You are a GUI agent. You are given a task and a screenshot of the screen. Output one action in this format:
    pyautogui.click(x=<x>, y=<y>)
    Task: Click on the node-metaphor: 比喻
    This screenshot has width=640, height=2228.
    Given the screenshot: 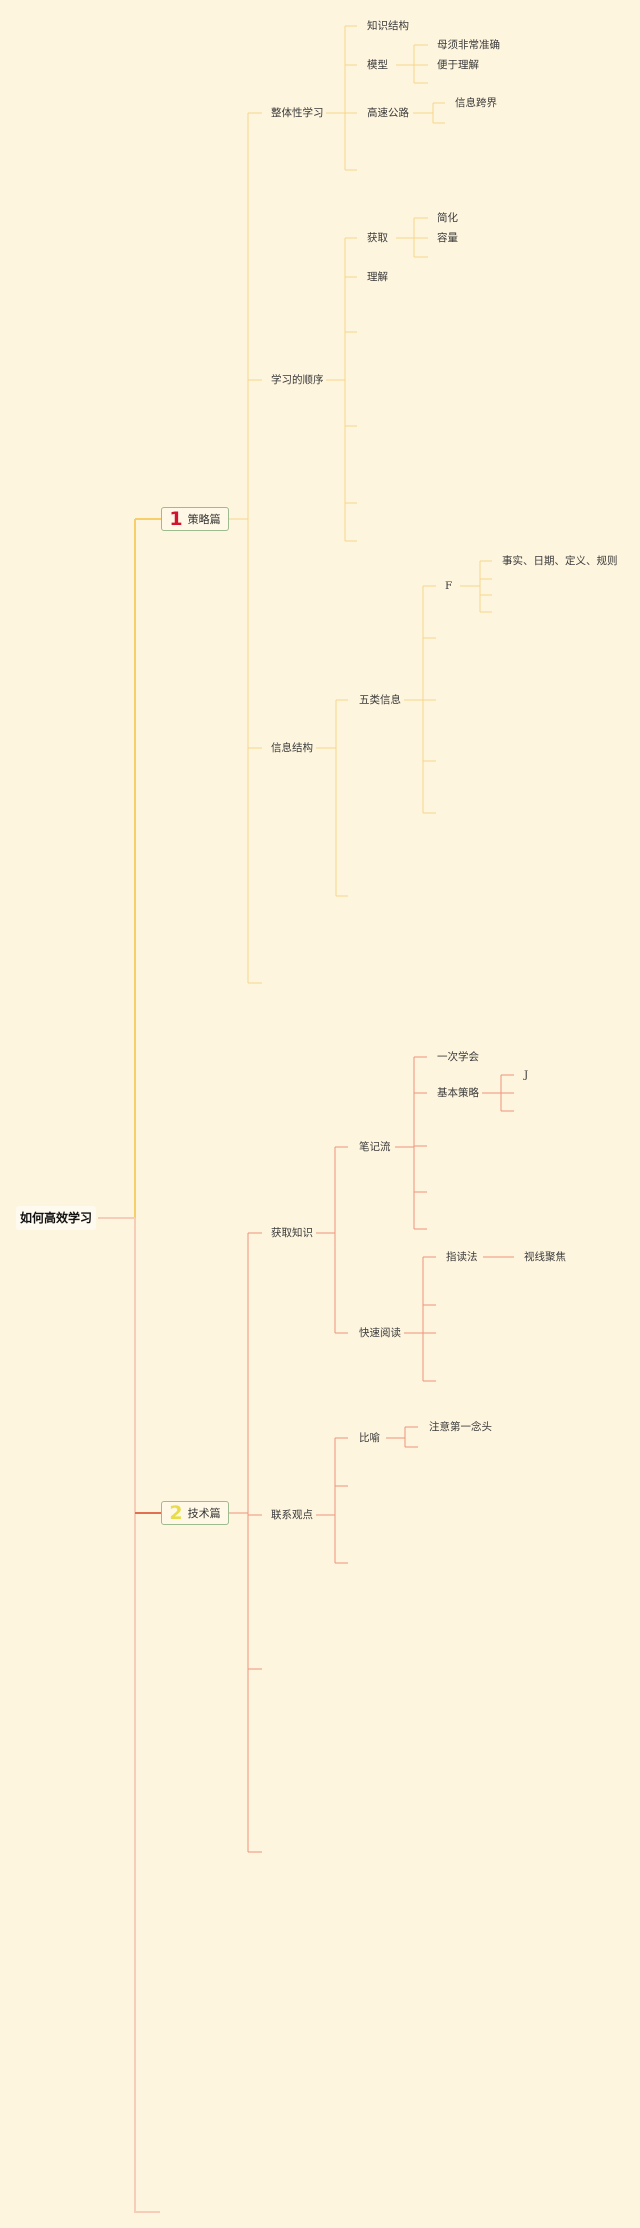 What is the action you would take?
    pyautogui.click(x=369, y=1438)
    